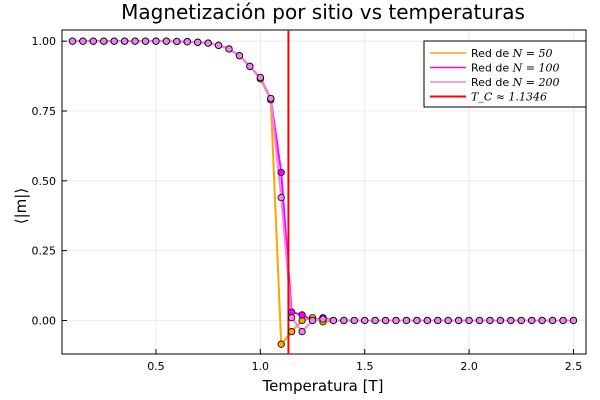 The image size is (600, 400). What do you see at coordinates (323, 12) in the screenshot?
I see `chart-title: Magnetización por sitio vs temperaturas` at bounding box center [323, 12].